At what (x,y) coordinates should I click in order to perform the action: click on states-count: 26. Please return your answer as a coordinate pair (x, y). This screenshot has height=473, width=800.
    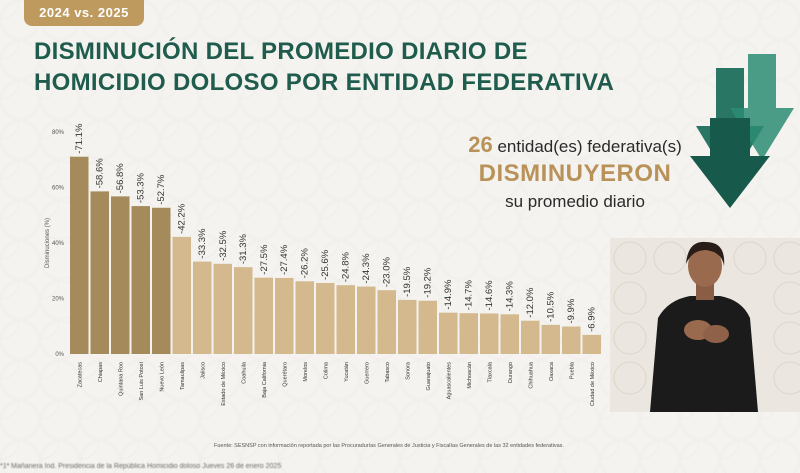
    Looking at the image, I should click on (480, 144).